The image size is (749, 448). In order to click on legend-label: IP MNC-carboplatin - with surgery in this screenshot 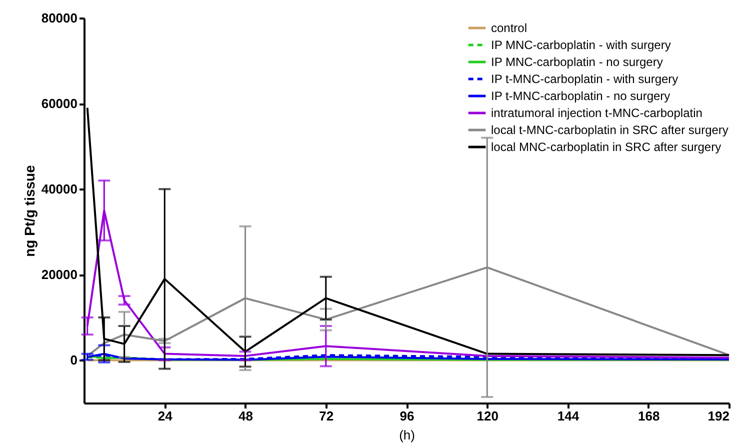, I will do `click(581, 45)`.